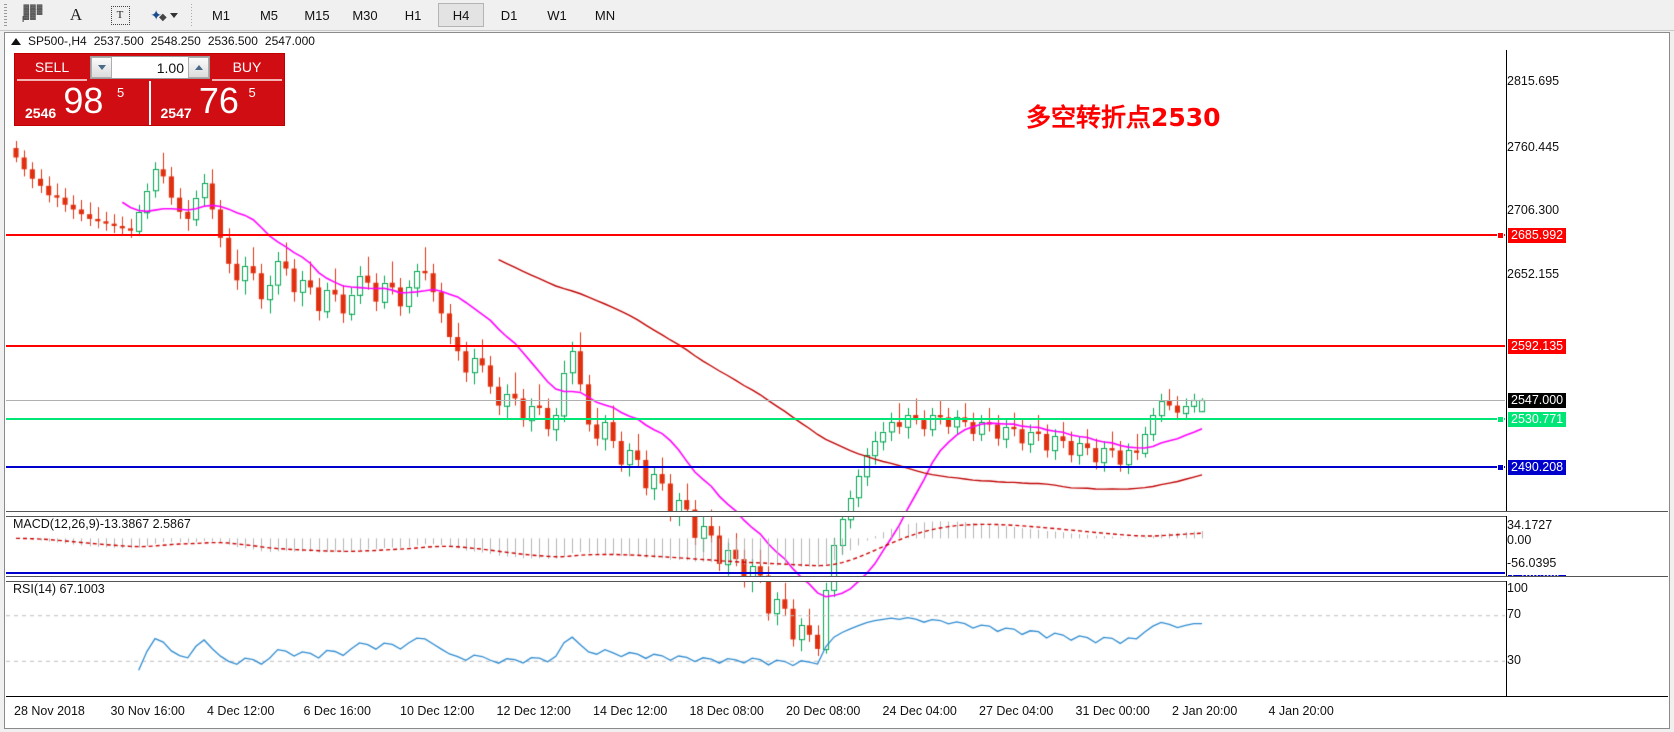 The height and width of the screenshot is (732, 1674). Describe the element at coordinates (1532, 563) in the screenshot. I see `macd-tick: -56.0395` at that location.